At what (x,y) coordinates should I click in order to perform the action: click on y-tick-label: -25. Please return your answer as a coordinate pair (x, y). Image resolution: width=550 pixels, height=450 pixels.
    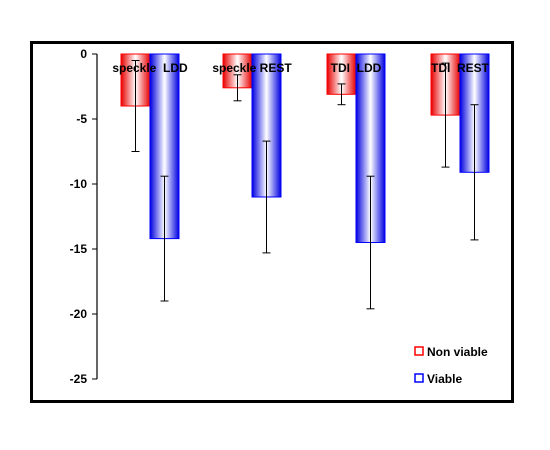
    Looking at the image, I should click on (79, 379).